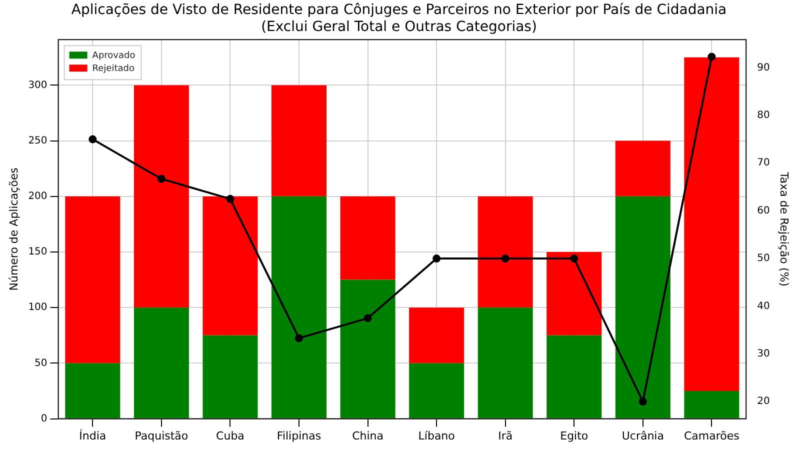 This screenshot has width=800, height=450. Describe the element at coordinates (784, 228) in the screenshot. I see `y2-axis-title: Taxa de Rejeição (%)` at that location.